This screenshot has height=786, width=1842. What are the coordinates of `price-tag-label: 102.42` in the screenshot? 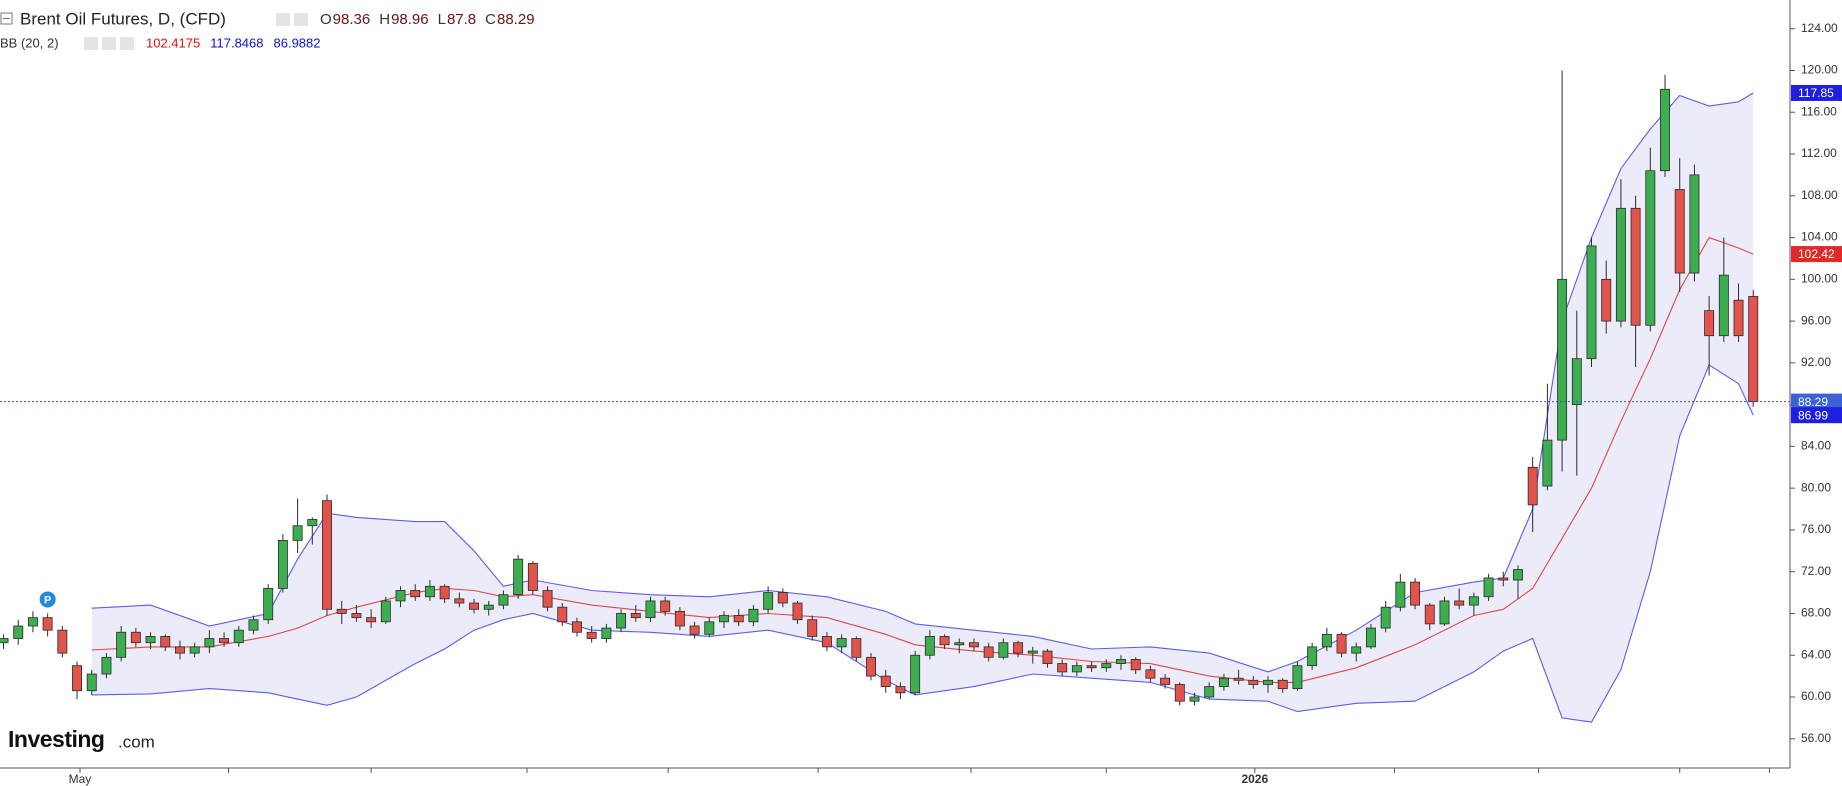 It's located at (1816, 254).